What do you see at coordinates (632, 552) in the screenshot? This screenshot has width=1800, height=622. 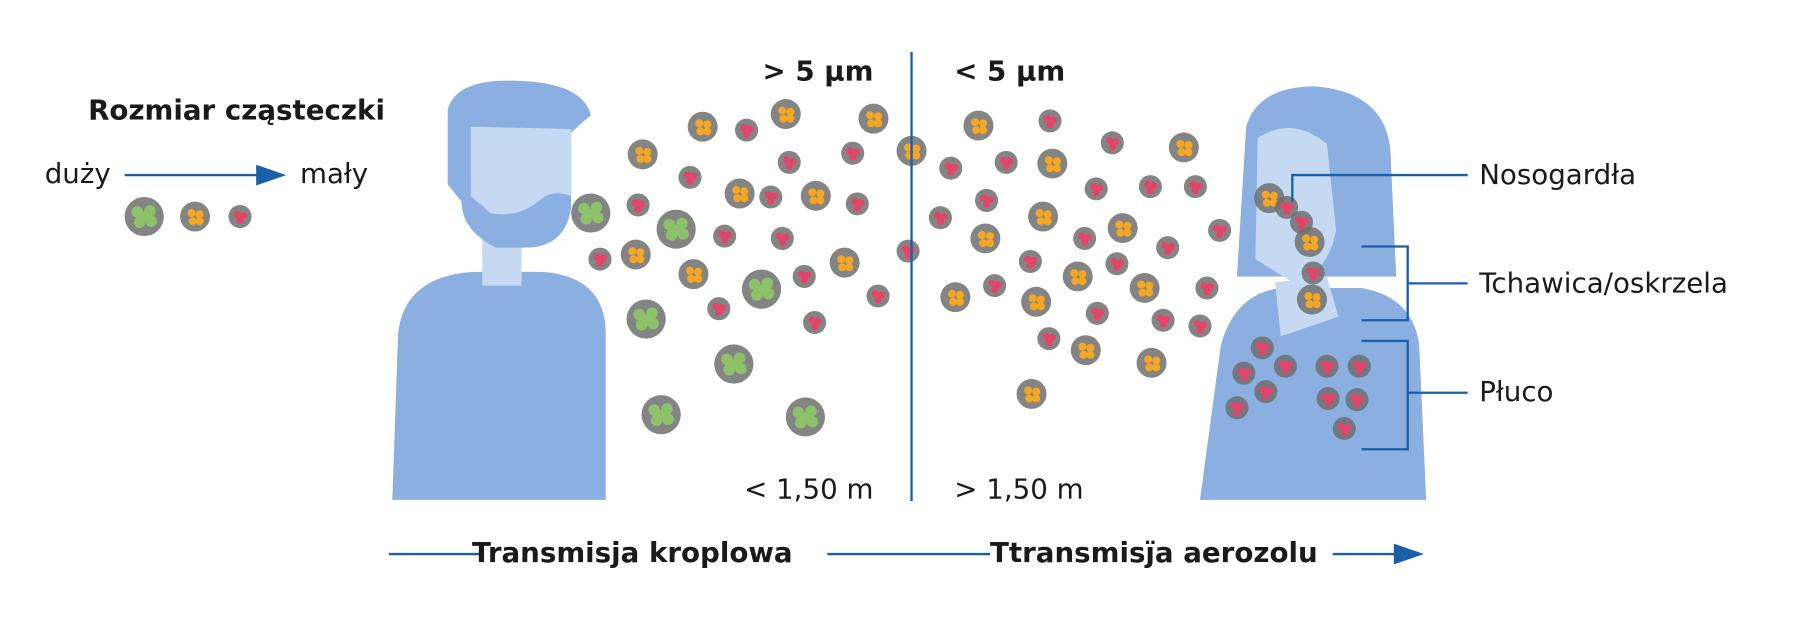 I see `transmission-label: Transmisja kroplowa` at bounding box center [632, 552].